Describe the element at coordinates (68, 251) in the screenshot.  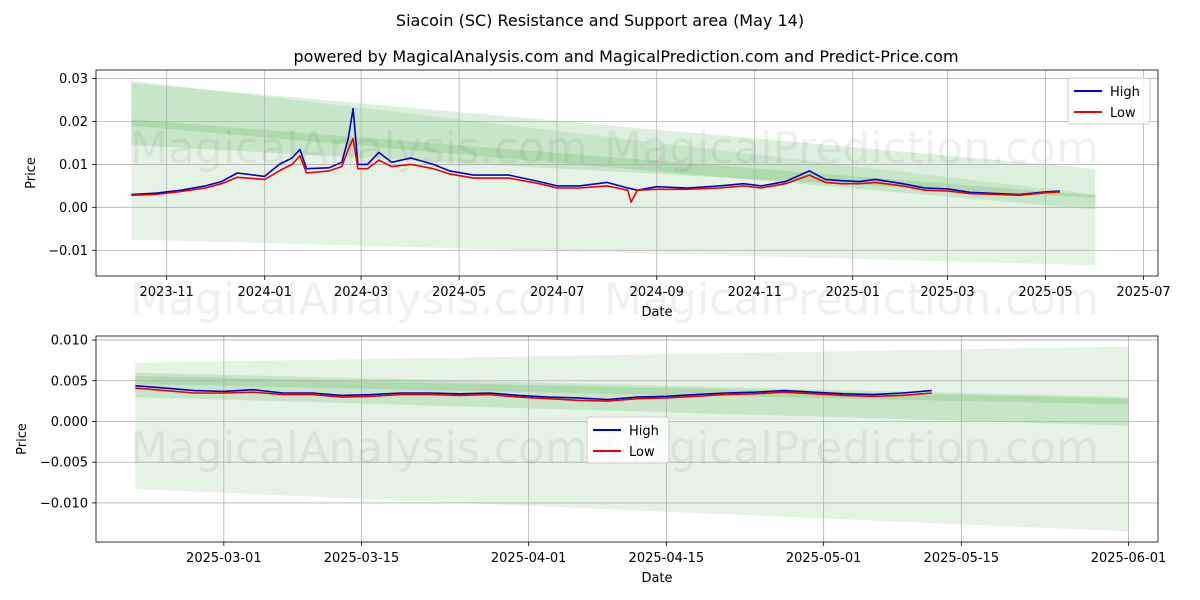
I see `y-tick-label: −0.01` at that location.